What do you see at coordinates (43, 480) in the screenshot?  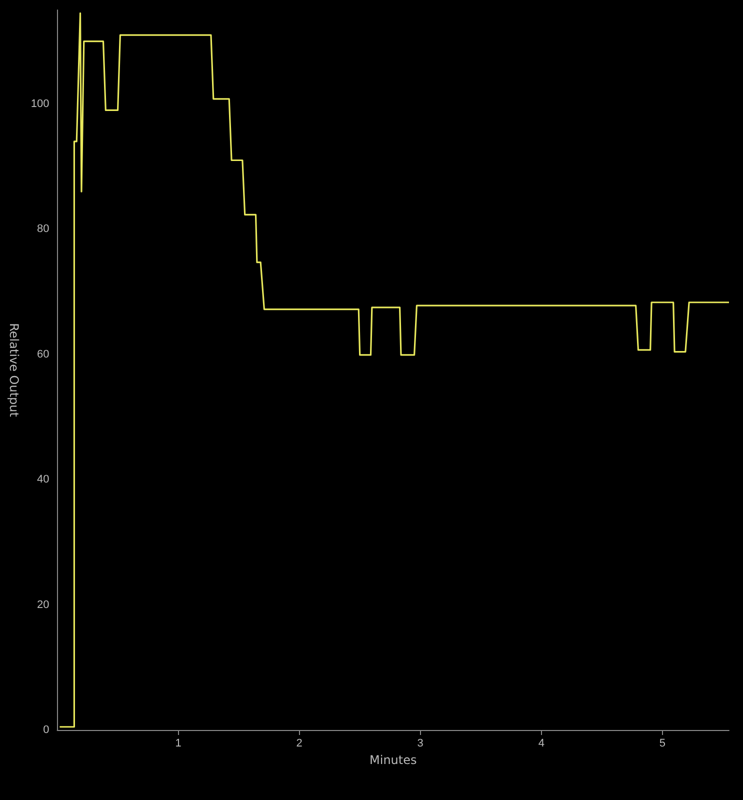 I see `y-tick-label: 40` at bounding box center [43, 480].